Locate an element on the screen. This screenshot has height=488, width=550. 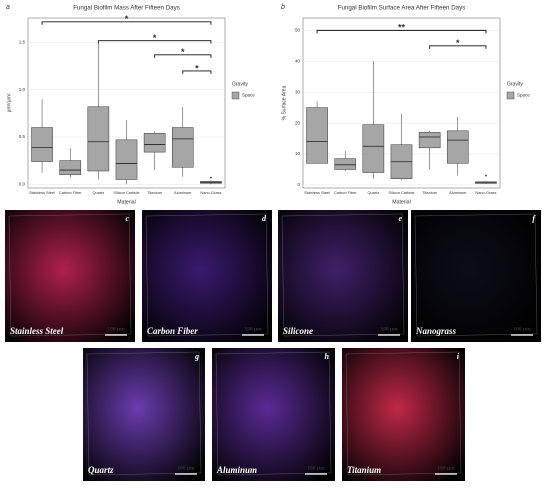
y-tick-label: 20 is located at coordinates (298, 122).